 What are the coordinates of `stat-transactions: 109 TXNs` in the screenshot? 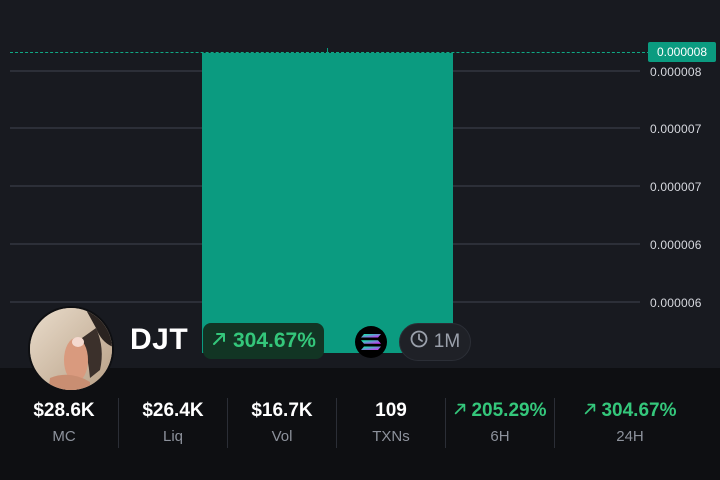 It's located at (391, 423).